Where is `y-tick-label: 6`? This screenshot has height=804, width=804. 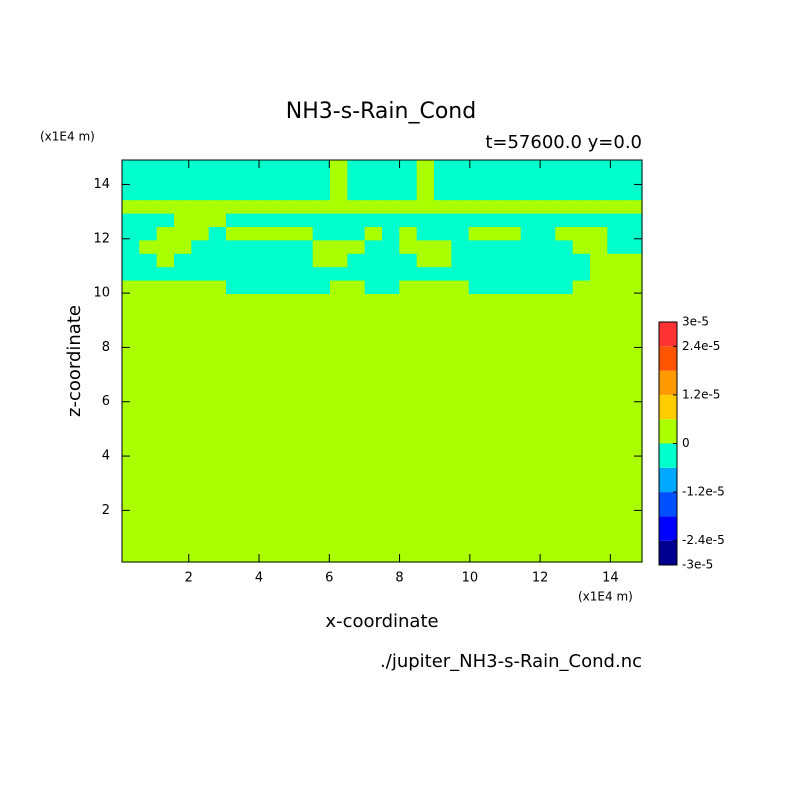 y-tick-label: 6 is located at coordinates (106, 401).